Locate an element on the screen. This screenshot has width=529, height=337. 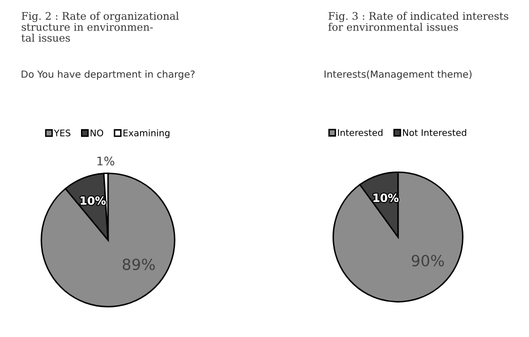
legend-label: Examining is located at coordinates (147, 133).